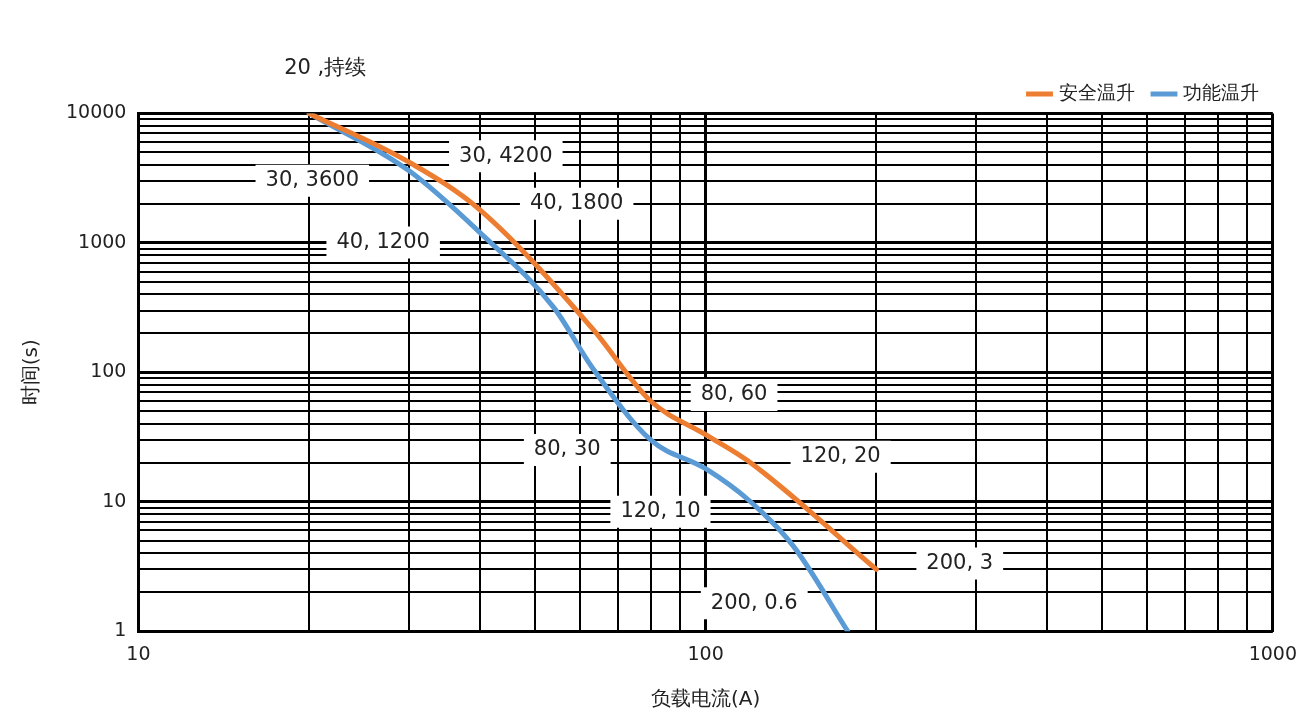 The image size is (1309, 727). What do you see at coordinates (705, 698) in the screenshot?
I see `x-axis-title: 负载电流(A)` at bounding box center [705, 698].